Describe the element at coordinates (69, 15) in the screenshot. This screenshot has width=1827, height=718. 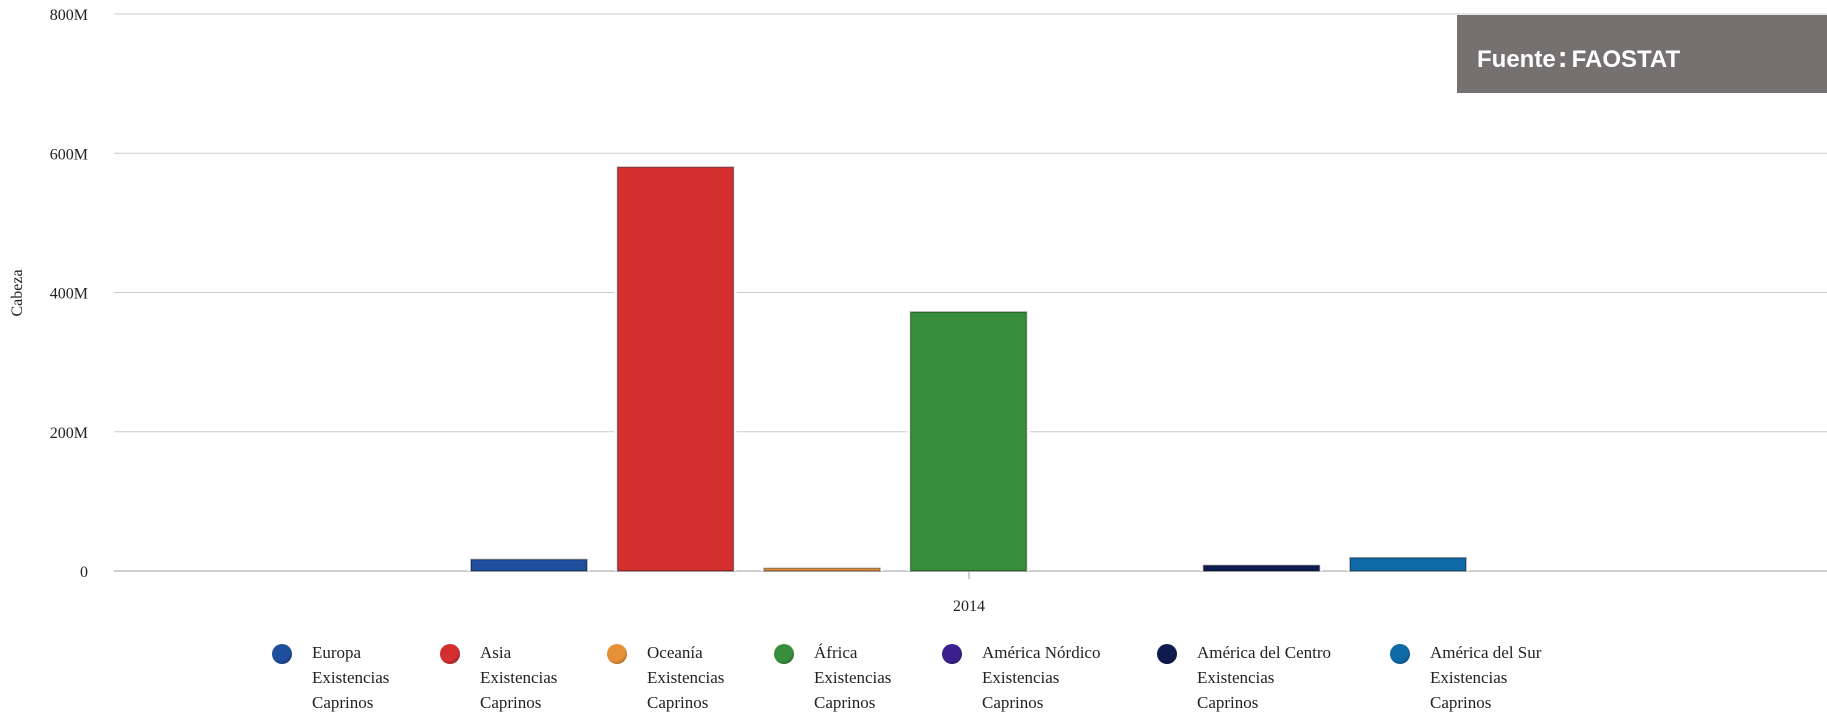
I see `y-tick-label: 800M` at that location.